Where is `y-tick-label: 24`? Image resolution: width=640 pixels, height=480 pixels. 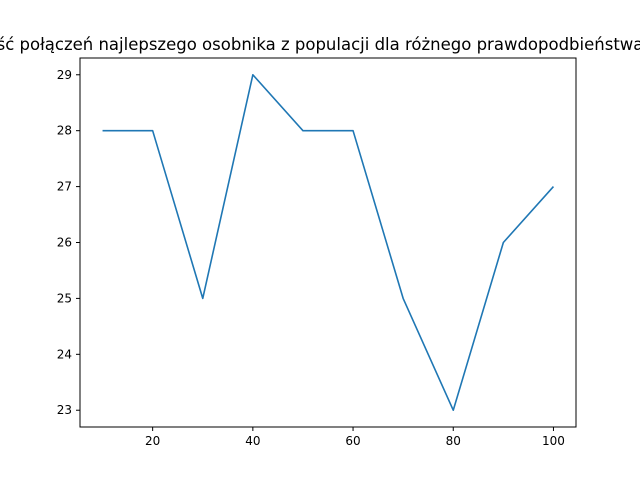
y-tick-label: 24 is located at coordinates (64, 354).